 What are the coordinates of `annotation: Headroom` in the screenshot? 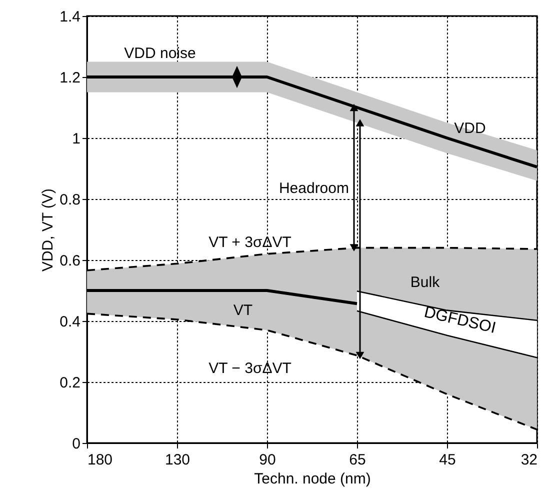 It's located at (313, 188).